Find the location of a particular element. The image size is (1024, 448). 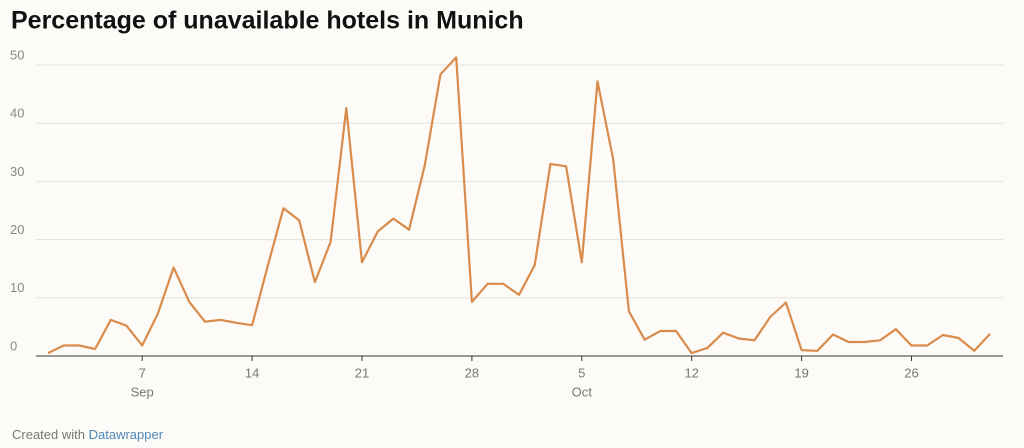

x-tick-label: 7 is located at coordinates (142, 372).